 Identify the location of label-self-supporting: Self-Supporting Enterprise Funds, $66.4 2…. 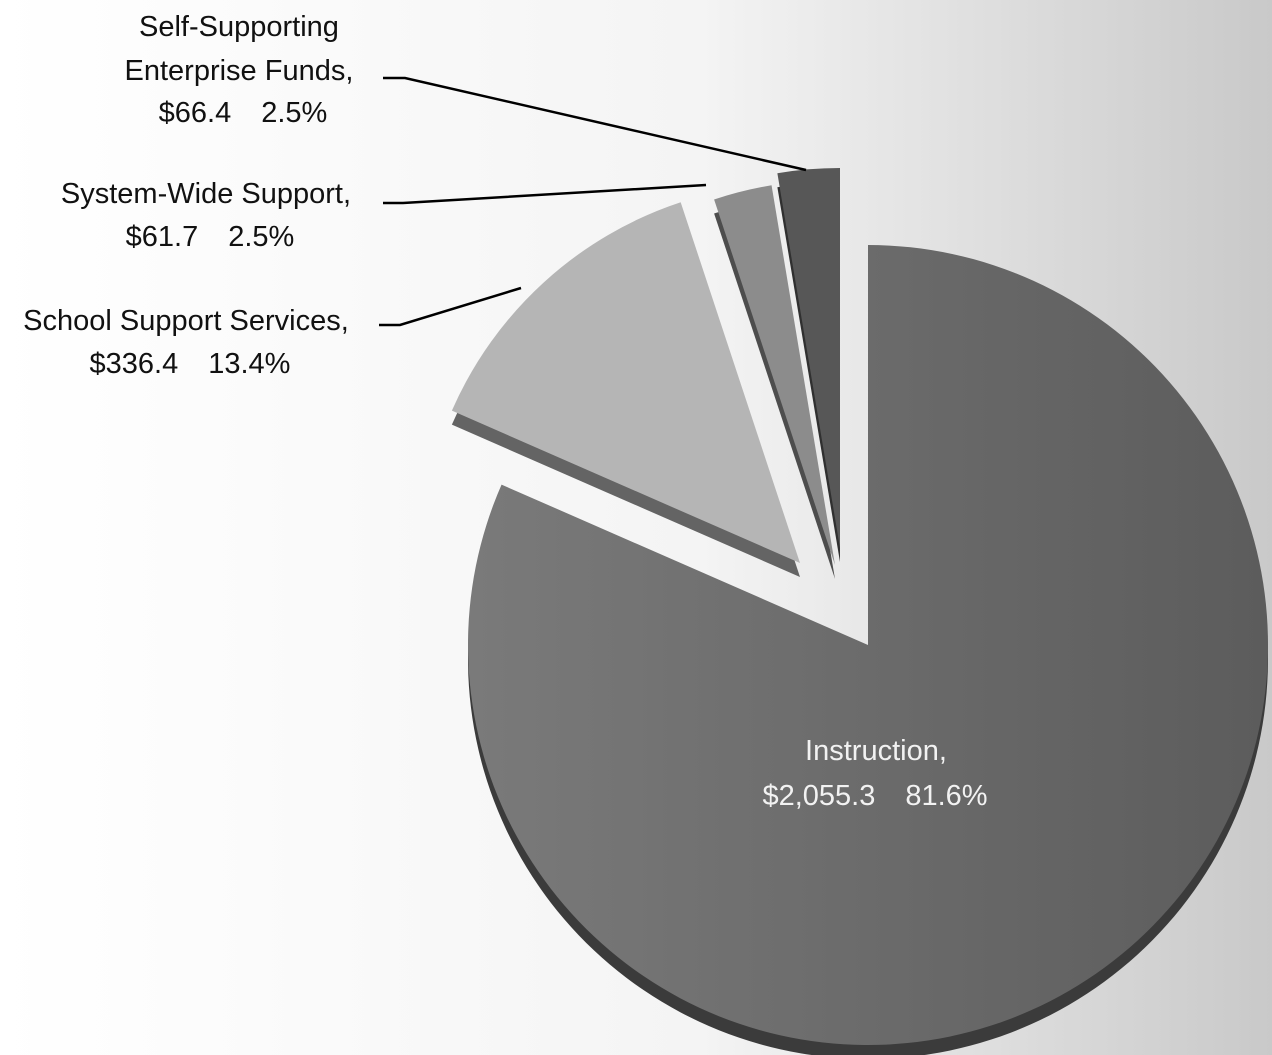
(243, 70).